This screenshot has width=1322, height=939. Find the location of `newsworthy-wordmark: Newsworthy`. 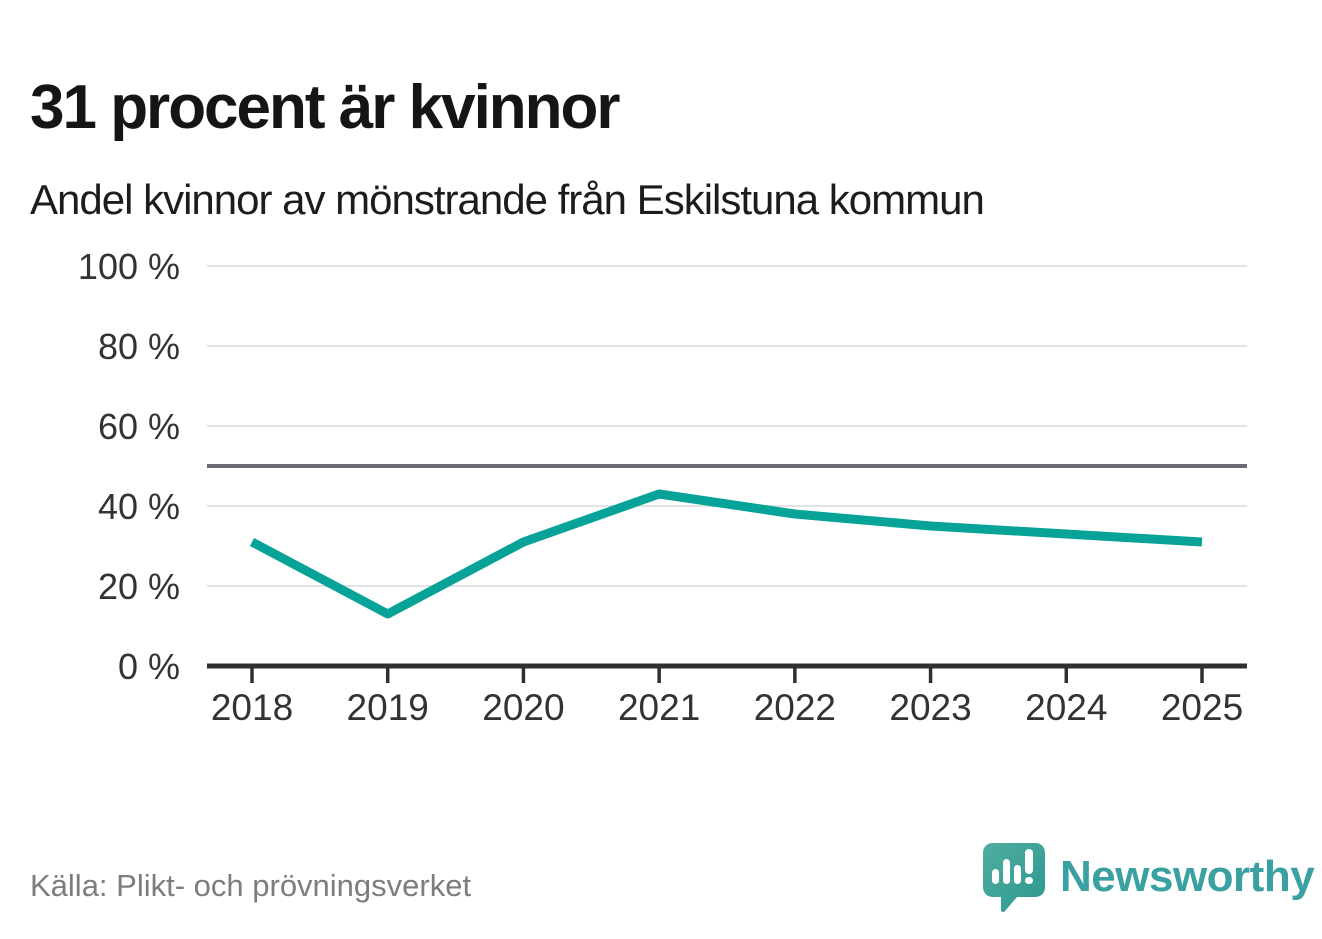

newsworthy-wordmark: Newsworthy is located at coordinates (1187, 876).